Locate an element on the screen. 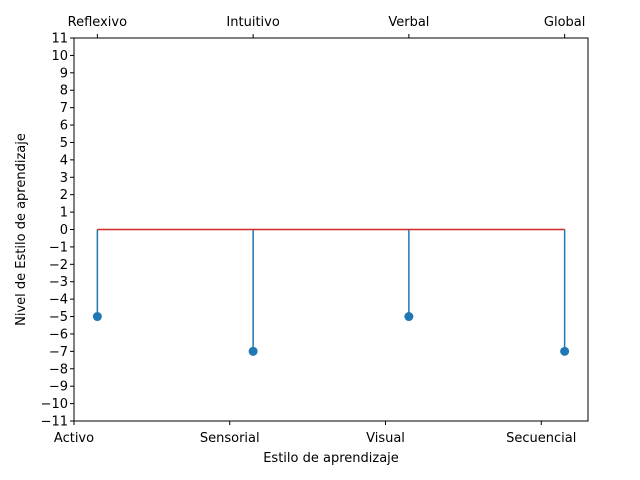 Image resolution: width=640 pixels, height=480 pixels. y-tick-label: 11 is located at coordinates (59, 39).